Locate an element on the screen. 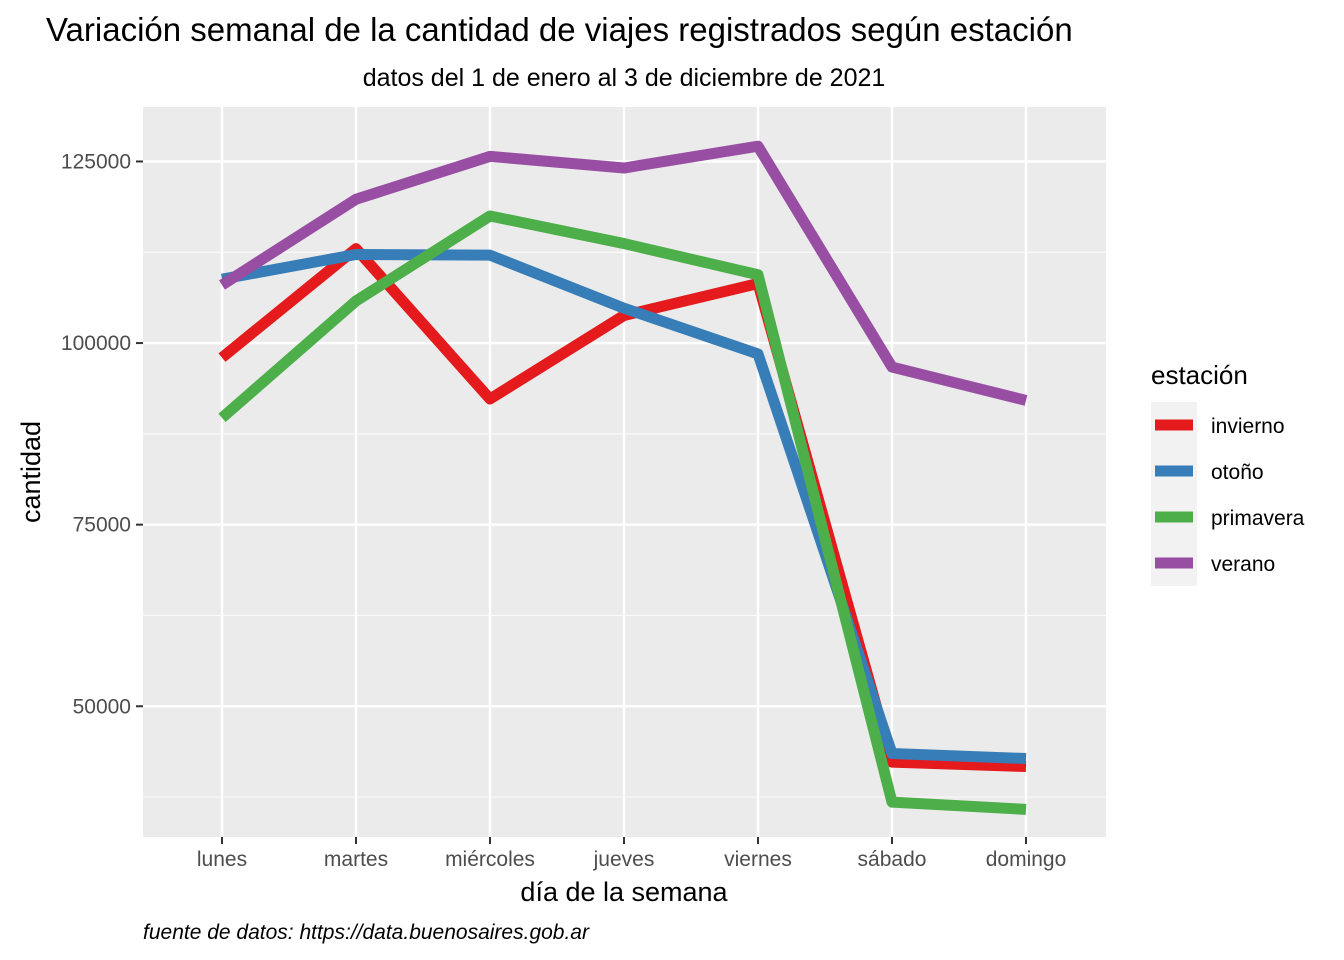  y-tick-label: 75000 is located at coordinates (102, 525).